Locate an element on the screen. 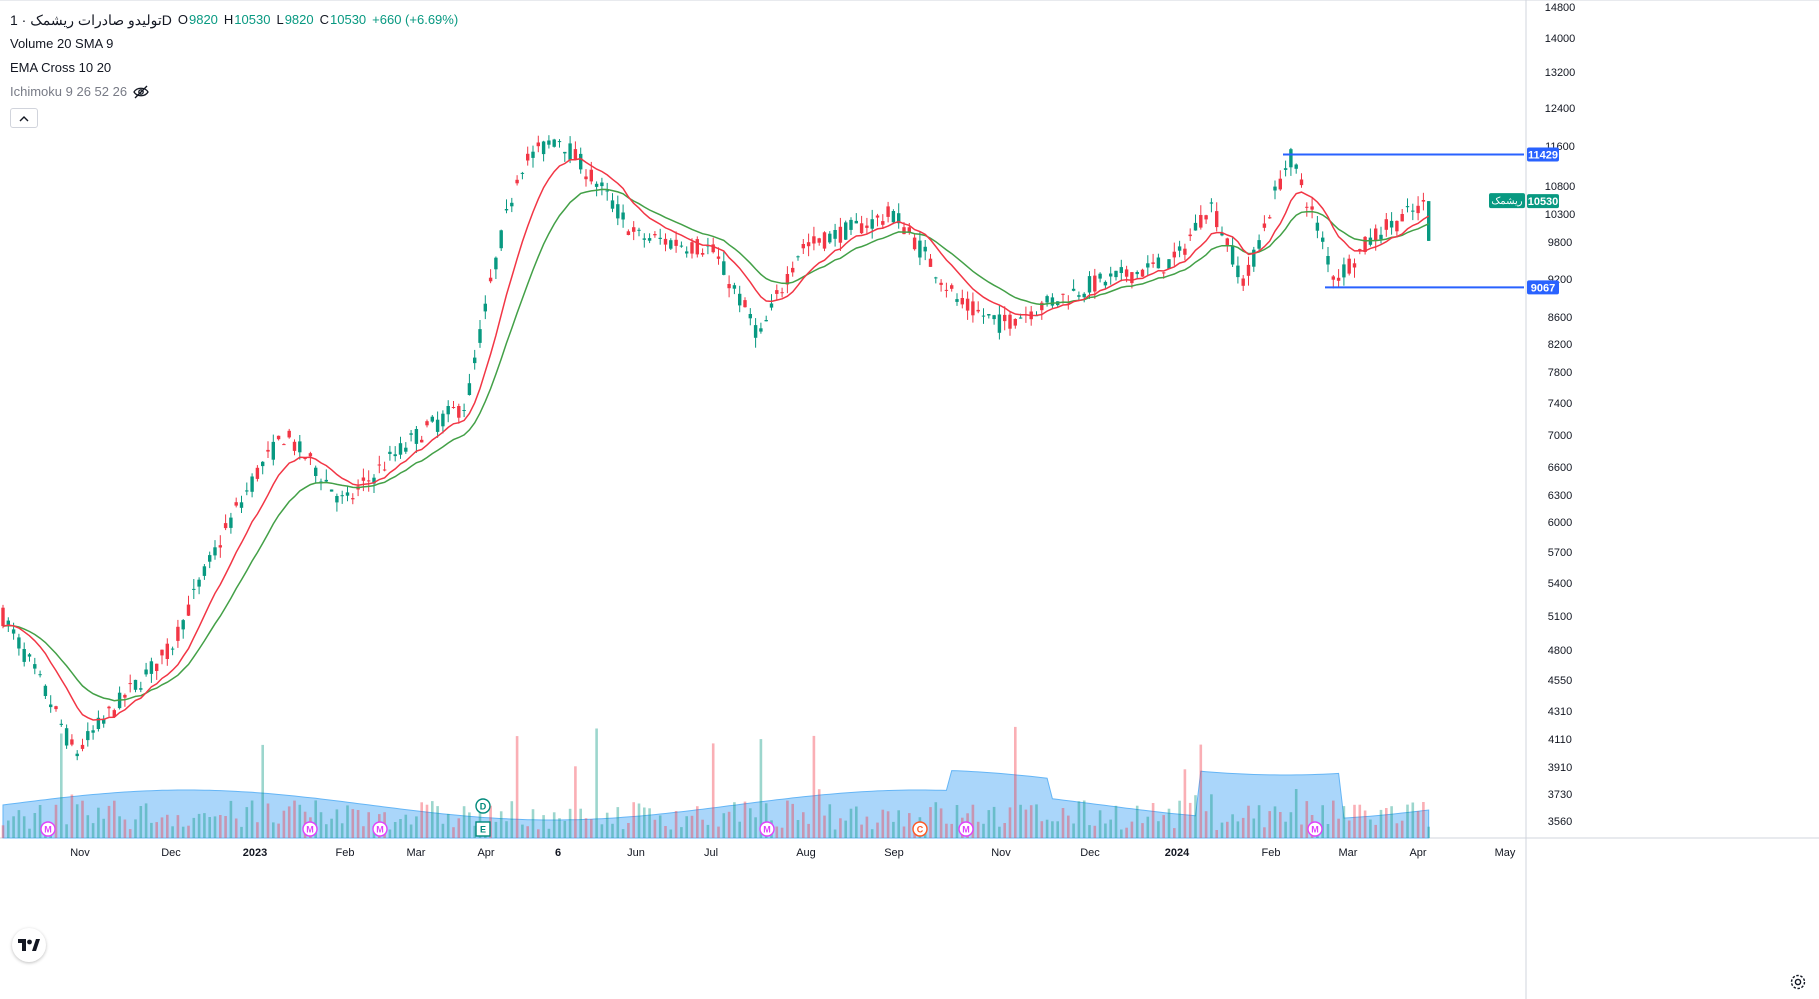 The width and height of the screenshot is (1819, 999). collapse-legend-button is located at coordinates (24, 118).